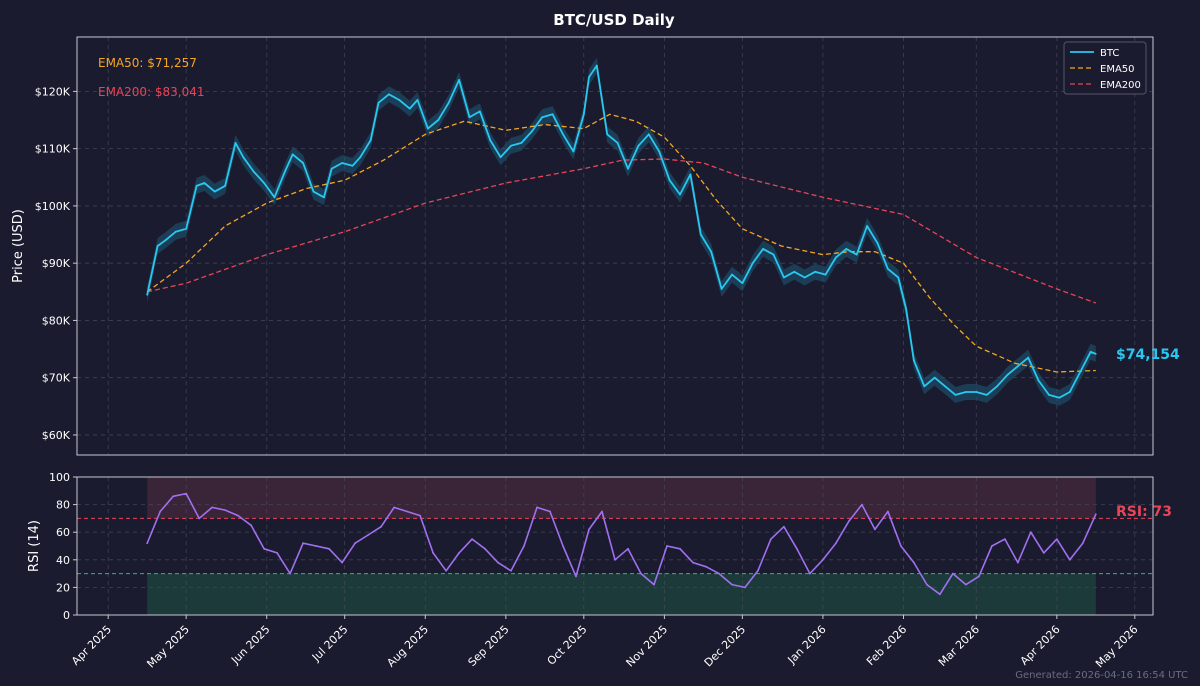 This screenshot has width=1200, height=686. What do you see at coordinates (53, 91) in the screenshot?
I see `price-y-tick-label: $120K` at bounding box center [53, 91].